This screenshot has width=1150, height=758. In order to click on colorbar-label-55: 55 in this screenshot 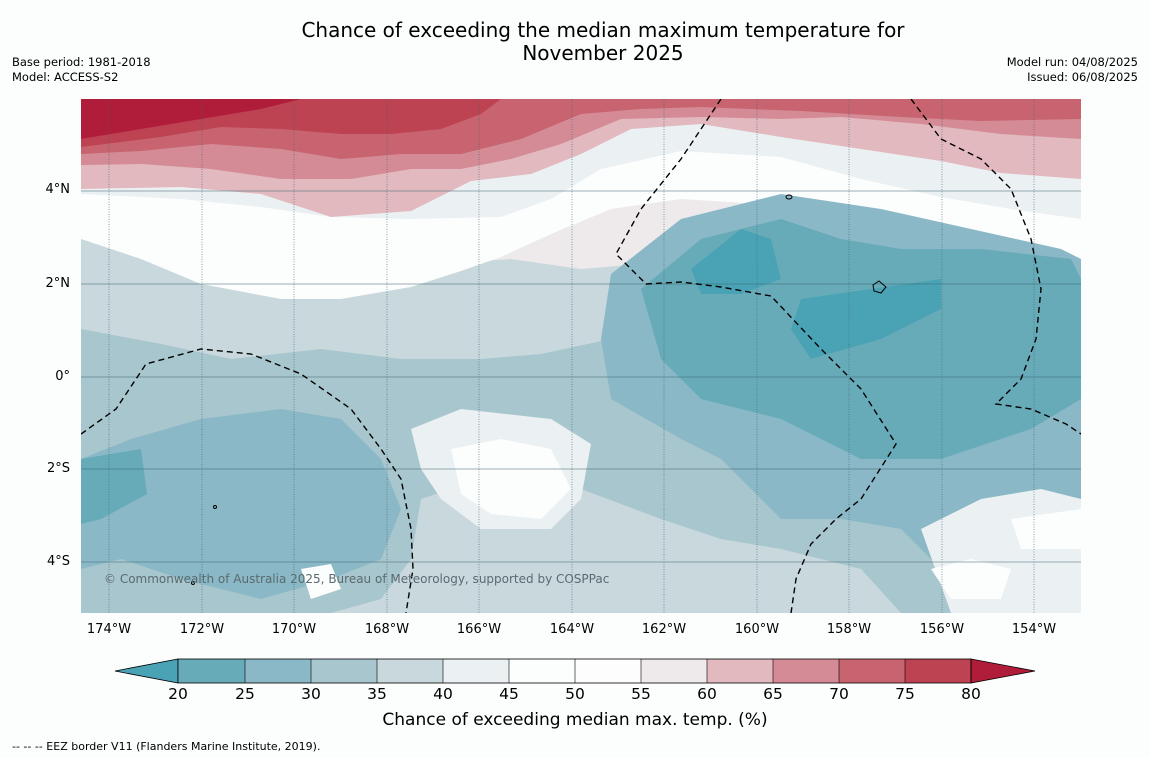, I will do `click(641, 694)`.